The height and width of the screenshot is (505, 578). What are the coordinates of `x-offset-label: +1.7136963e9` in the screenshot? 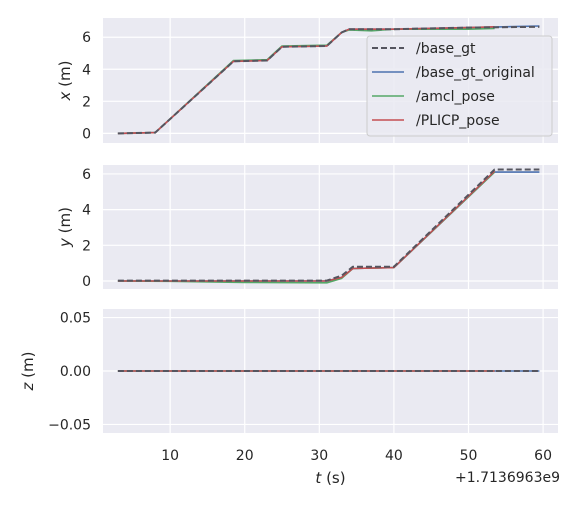 It's located at (507, 478).